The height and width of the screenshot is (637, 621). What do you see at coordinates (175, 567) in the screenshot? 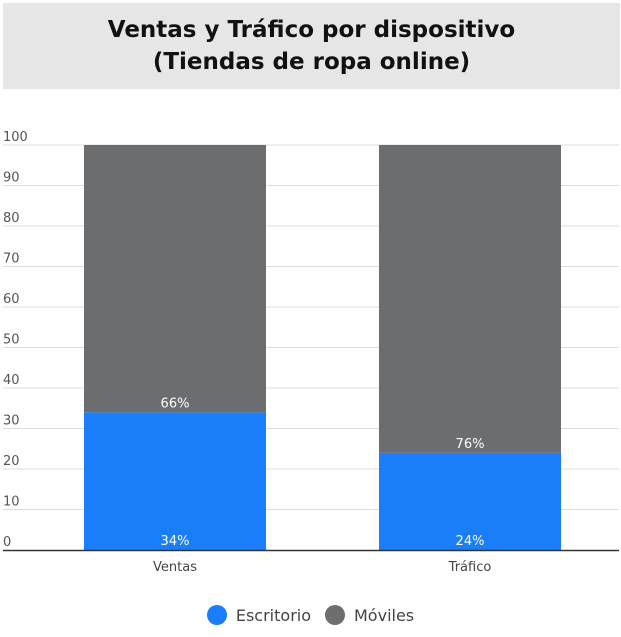
I see `x-tick-label-0: Ventas` at bounding box center [175, 567].